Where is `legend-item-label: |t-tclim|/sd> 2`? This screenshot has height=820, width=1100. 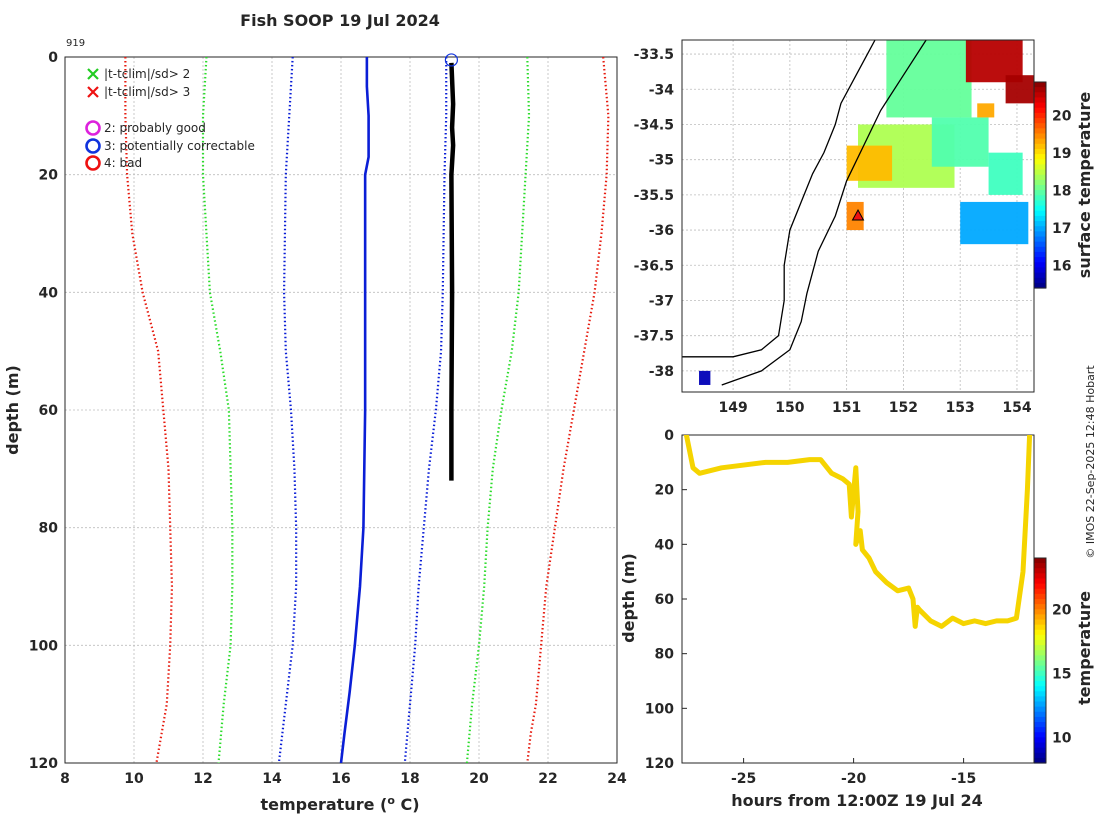 legend-item-label: |t-tclim|/sd> 2 is located at coordinates (147, 74).